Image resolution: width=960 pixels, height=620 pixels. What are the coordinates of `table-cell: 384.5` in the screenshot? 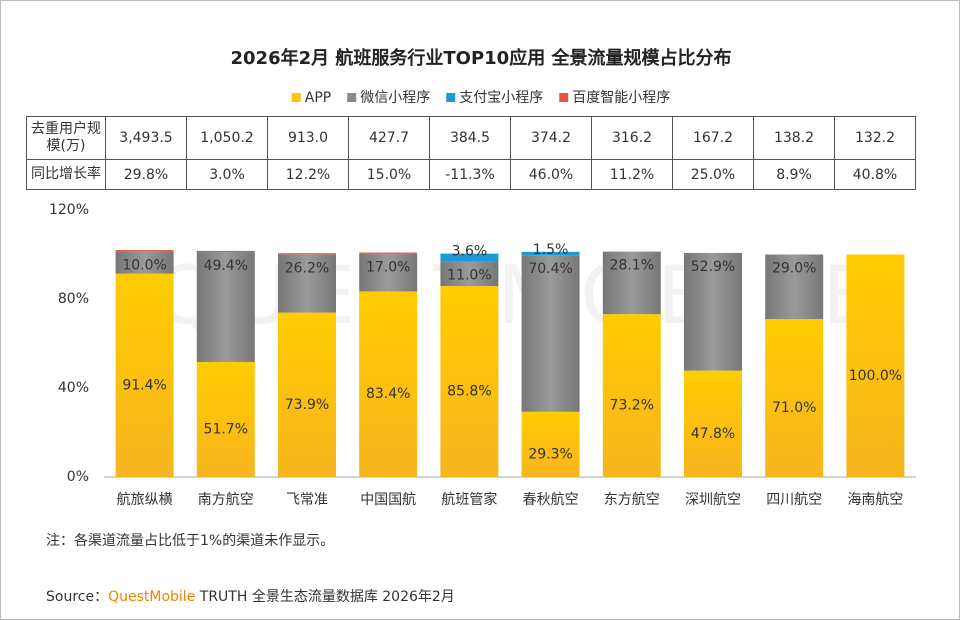 It's located at (470, 138).